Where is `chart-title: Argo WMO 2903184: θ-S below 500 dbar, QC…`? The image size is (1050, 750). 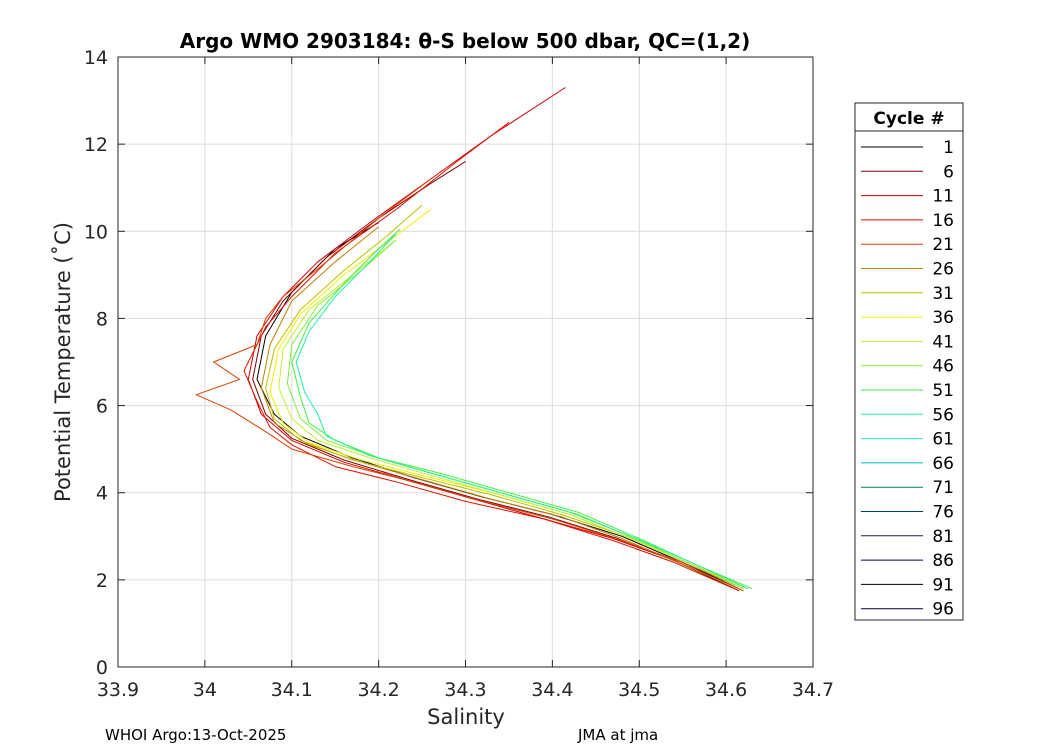
chart-title: Argo WMO 2903184: θ-S below 500 dbar, QC… is located at coordinates (465, 41).